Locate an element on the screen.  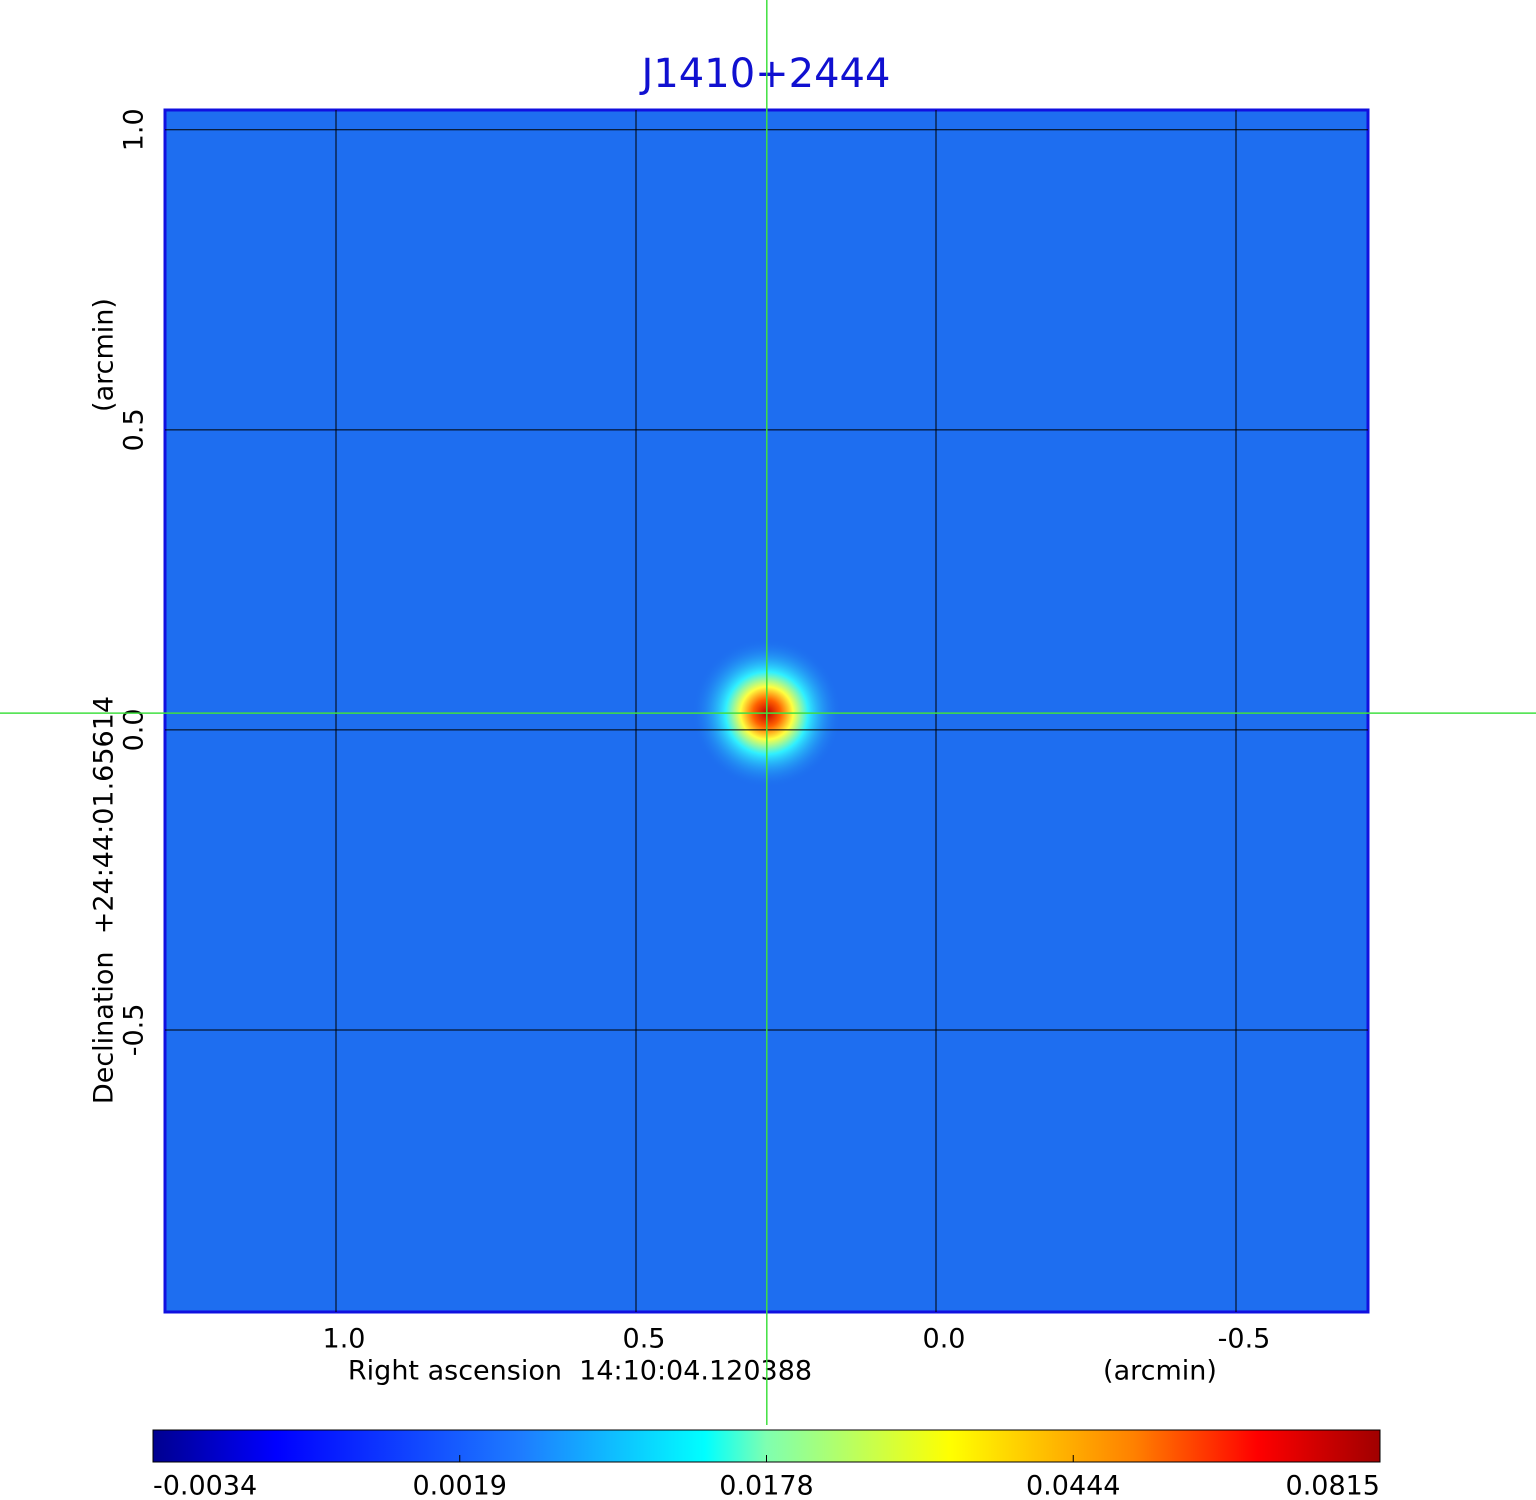
x-axis-label: Right ascension 14:10:04.120388 is located at coordinates (580, 1371).